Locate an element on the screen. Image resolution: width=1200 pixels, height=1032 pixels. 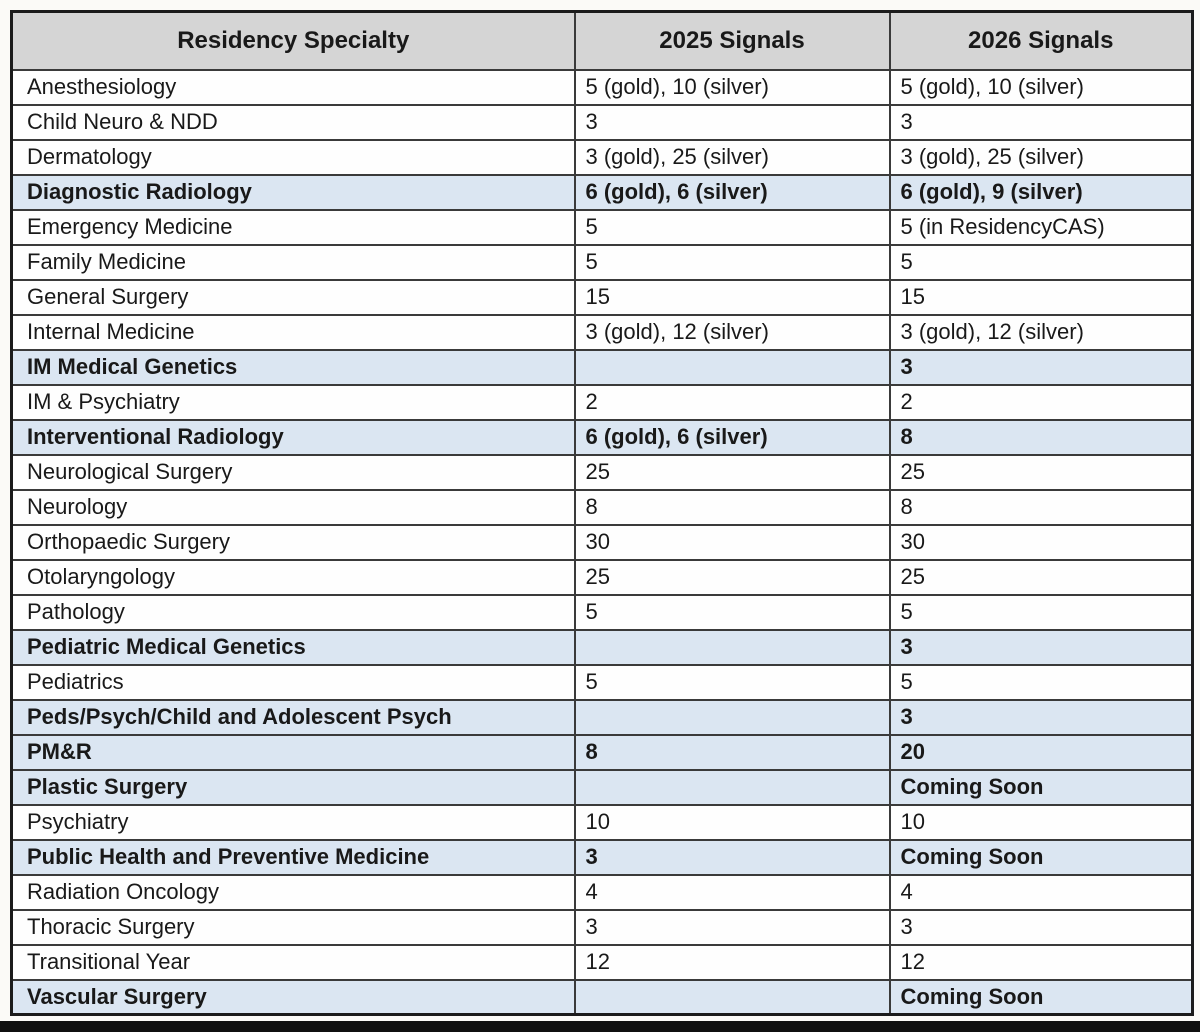
table-row: Pediatrics 5 5 is located at coordinates (602, 682).